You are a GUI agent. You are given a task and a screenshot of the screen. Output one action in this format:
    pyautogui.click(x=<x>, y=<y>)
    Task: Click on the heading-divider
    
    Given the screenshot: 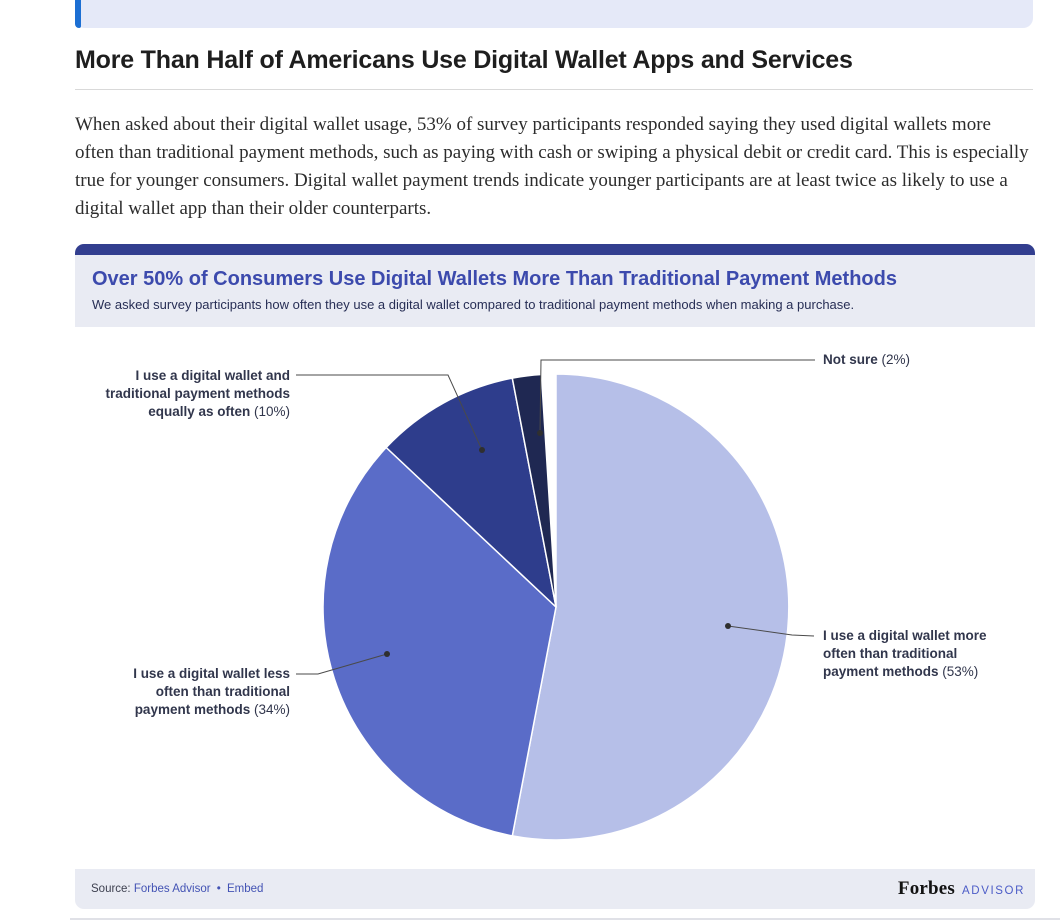 What is the action you would take?
    pyautogui.click(x=554, y=89)
    